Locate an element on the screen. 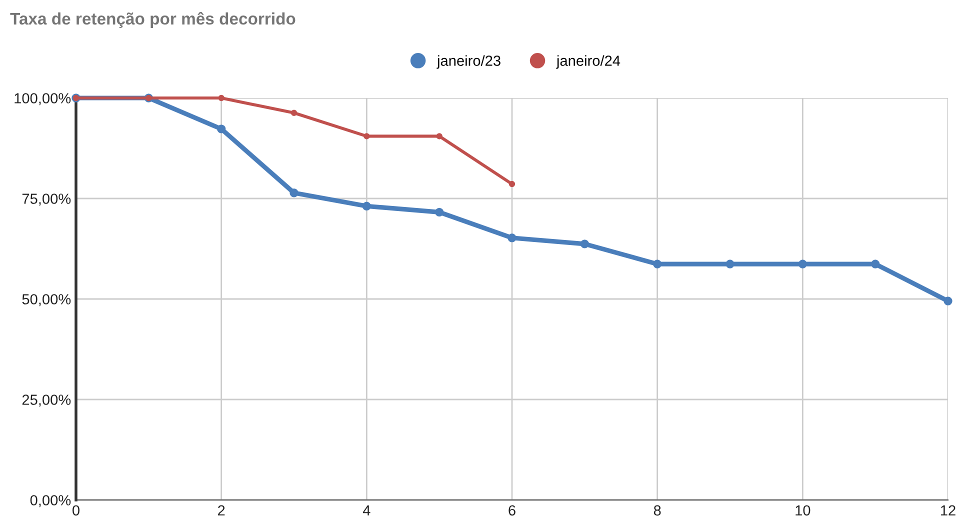  x-tick-label: 2 is located at coordinates (221, 510).